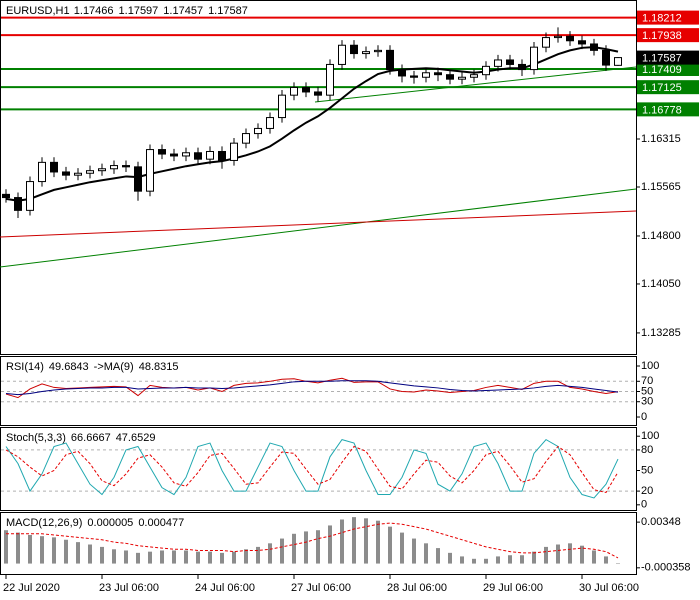  What do you see at coordinates (475, 84) in the screenshot?
I see `trend-line` at bounding box center [475, 84].